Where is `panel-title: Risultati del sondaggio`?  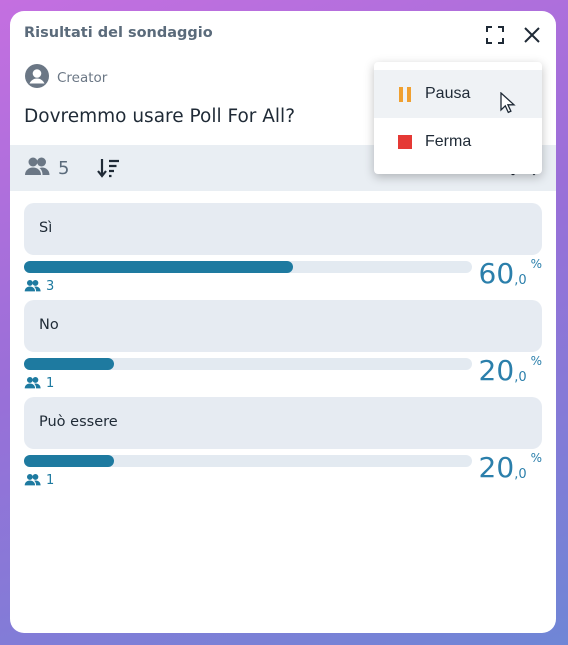 panel-title: Risultati del sondaggio is located at coordinates (118, 33).